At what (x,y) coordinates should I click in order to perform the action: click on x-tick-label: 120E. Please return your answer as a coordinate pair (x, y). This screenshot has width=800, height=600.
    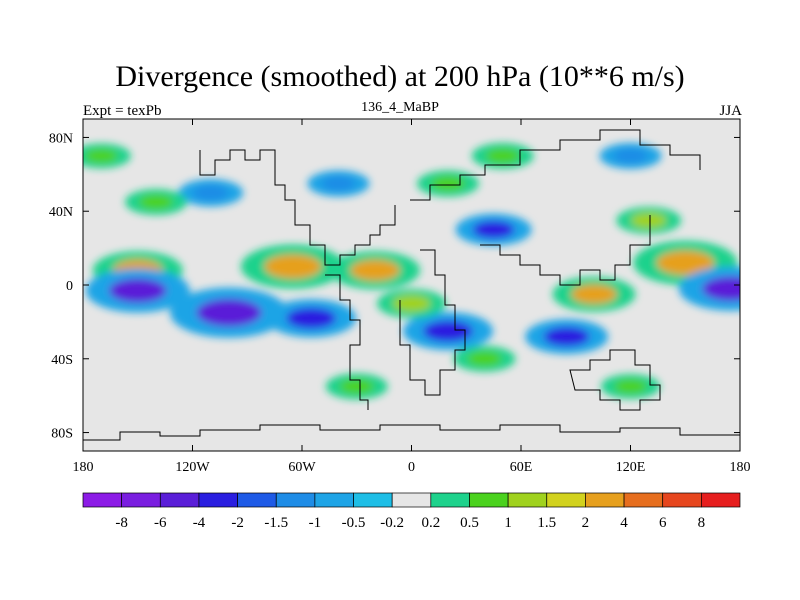
    Looking at the image, I should click on (631, 467).